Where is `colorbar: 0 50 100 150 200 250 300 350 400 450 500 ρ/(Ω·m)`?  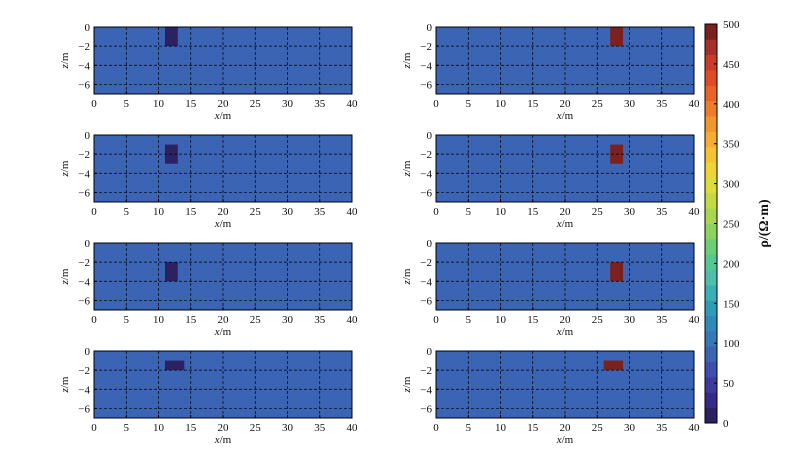 colorbar: 0 50 100 150 200 250 300 350 400 450 500 ρ/(Ω·m) is located at coordinates (738, 224).